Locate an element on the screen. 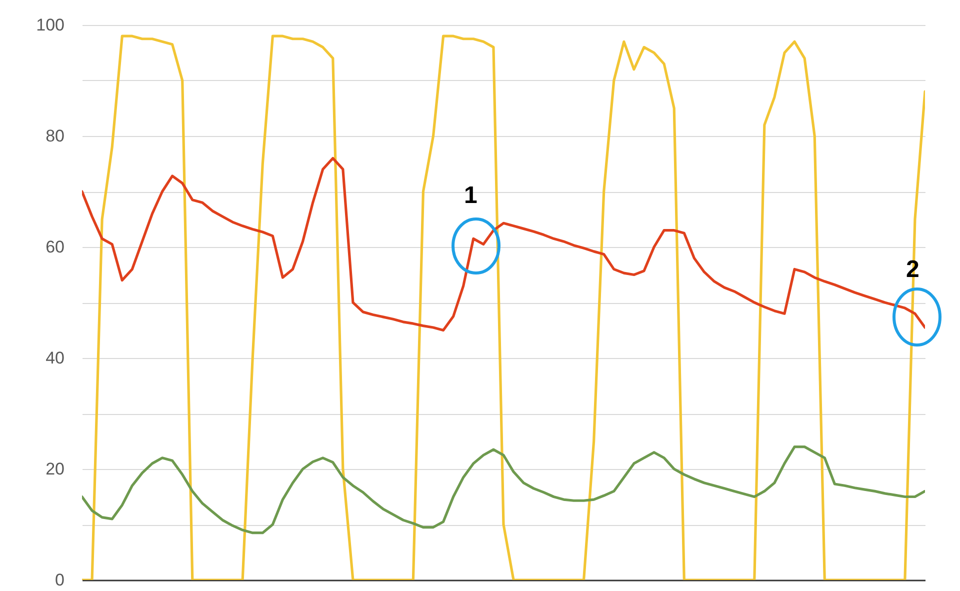 The width and height of the screenshot is (960, 591). y-tick-label: 60 is located at coordinates (55, 247).